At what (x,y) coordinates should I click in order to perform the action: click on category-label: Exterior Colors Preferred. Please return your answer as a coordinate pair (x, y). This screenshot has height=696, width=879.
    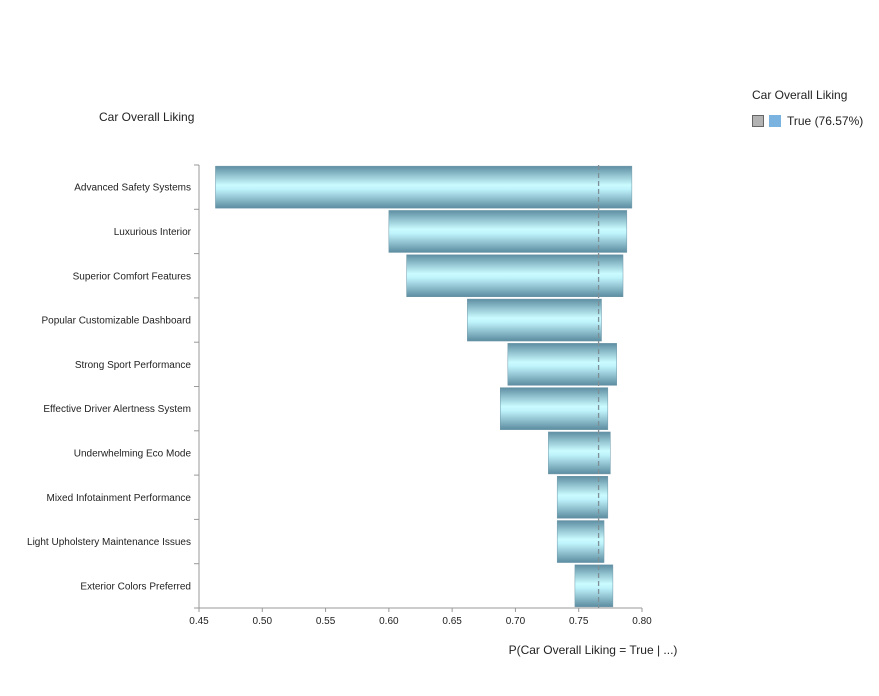
    Looking at the image, I should click on (135, 586).